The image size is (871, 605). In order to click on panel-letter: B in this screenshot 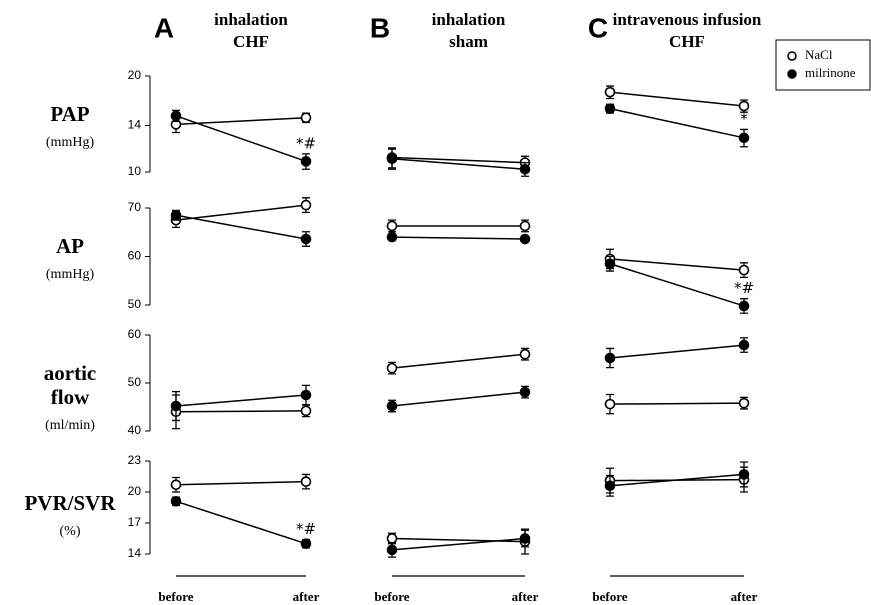, I will do `click(380, 27)`.